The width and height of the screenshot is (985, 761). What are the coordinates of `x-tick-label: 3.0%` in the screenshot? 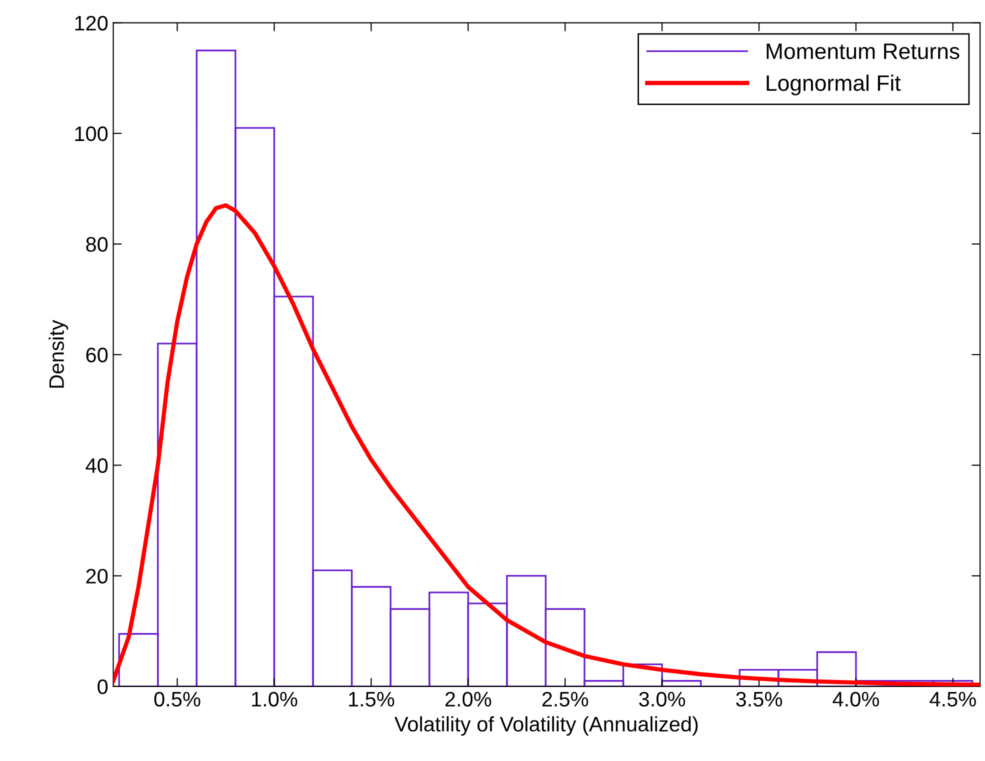 It's located at (662, 699).